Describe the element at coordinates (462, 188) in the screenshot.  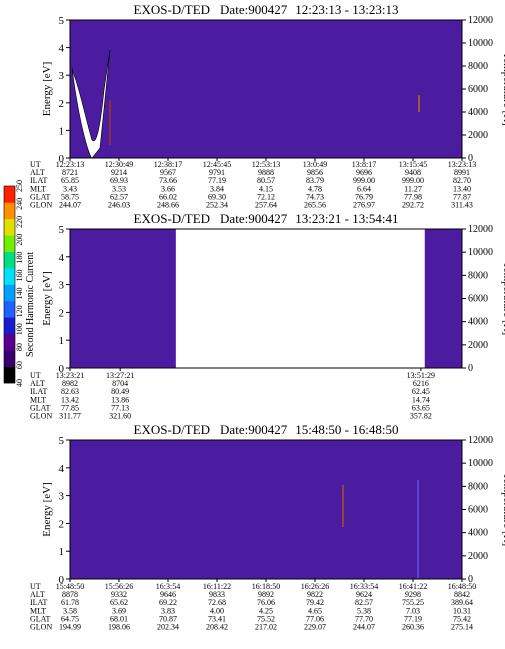
I see `footer-cell: 13.40` at that location.